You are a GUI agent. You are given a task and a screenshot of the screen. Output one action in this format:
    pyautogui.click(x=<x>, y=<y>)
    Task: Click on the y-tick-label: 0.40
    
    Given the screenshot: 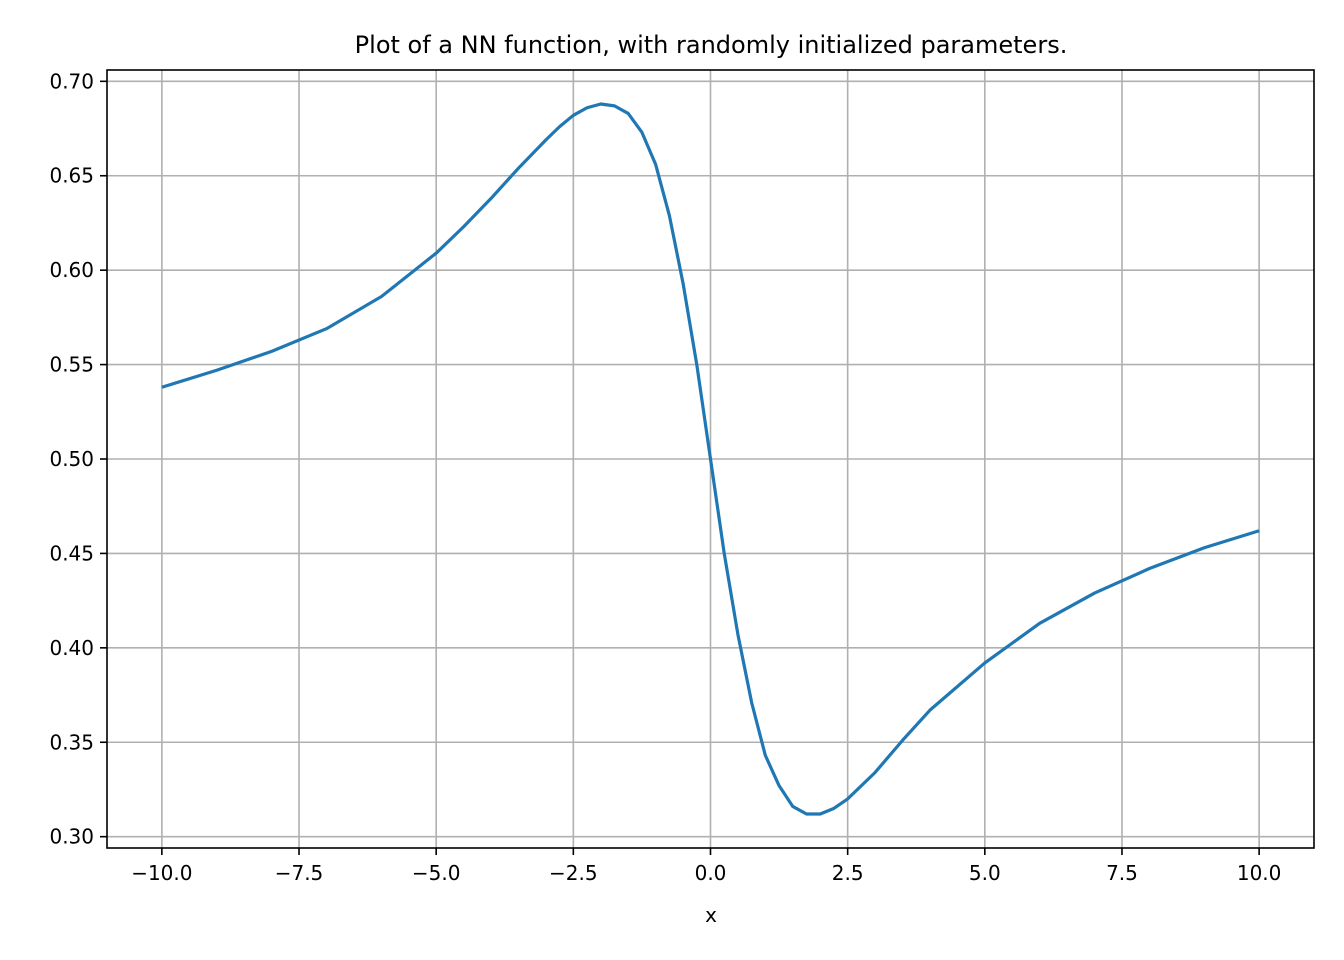 What is the action you would take?
    pyautogui.click(x=71, y=648)
    